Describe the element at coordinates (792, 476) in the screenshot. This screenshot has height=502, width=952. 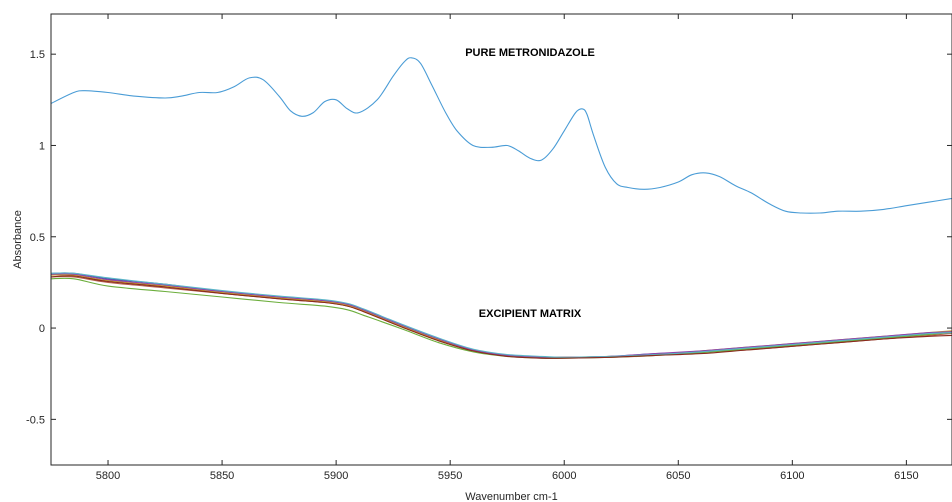
I see `x-tick-label: 6100` at that location.